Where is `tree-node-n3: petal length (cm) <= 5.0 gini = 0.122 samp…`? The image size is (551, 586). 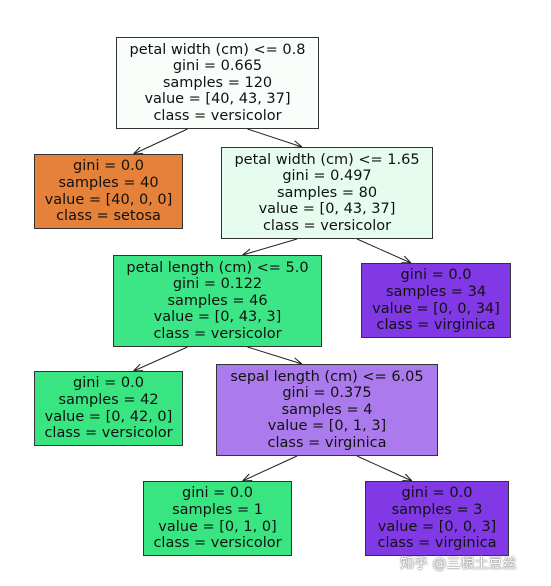
tree-node-n3: petal length (cm) <= 5.0 gini = 0.122 samp… is located at coordinates (217, 301).